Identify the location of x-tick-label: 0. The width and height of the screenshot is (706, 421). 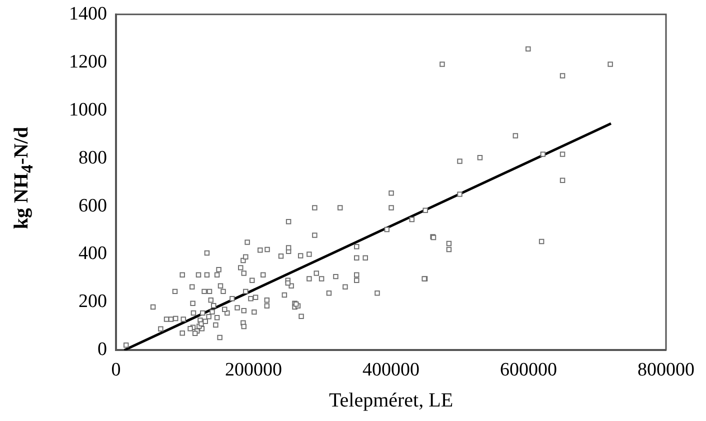
(116, 370).